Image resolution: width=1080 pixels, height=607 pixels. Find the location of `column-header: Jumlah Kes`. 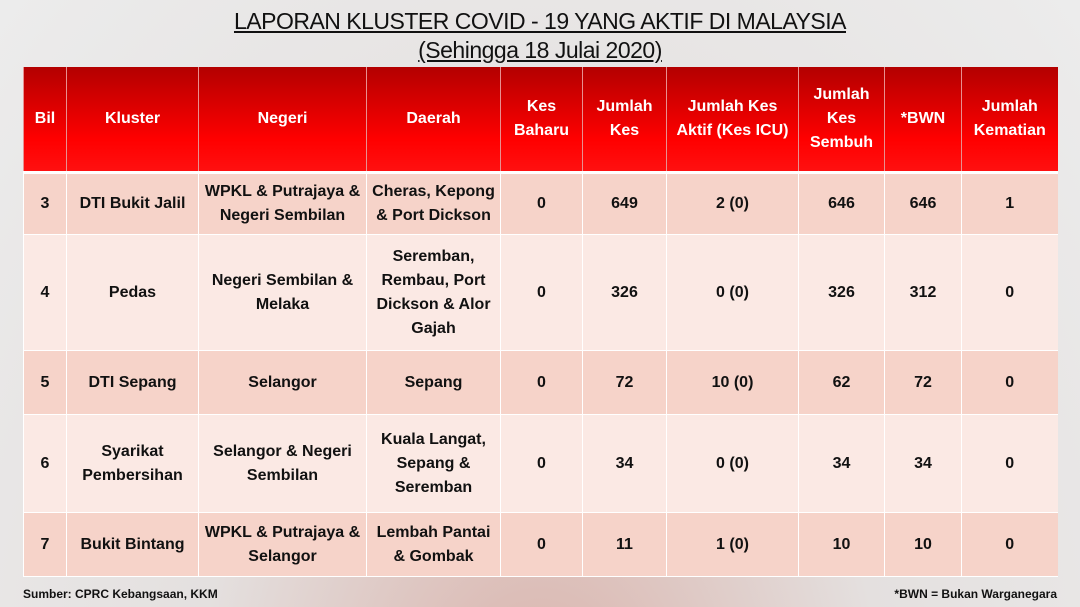

column-header: Jumlah Kes is located at coordinates (624, 120).